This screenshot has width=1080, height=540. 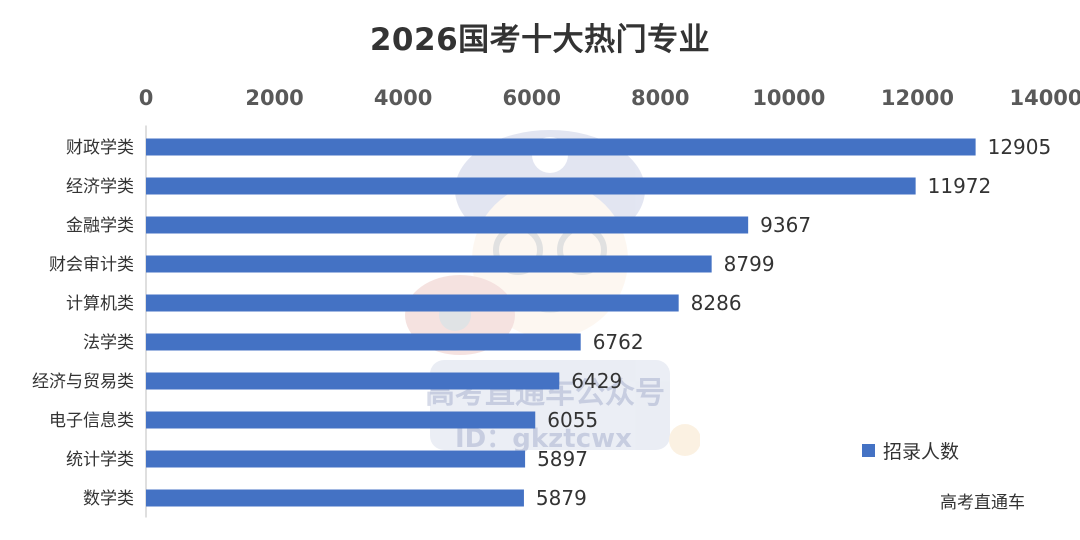 I want to click on data-label: 11972, so click(x=960, y=186).